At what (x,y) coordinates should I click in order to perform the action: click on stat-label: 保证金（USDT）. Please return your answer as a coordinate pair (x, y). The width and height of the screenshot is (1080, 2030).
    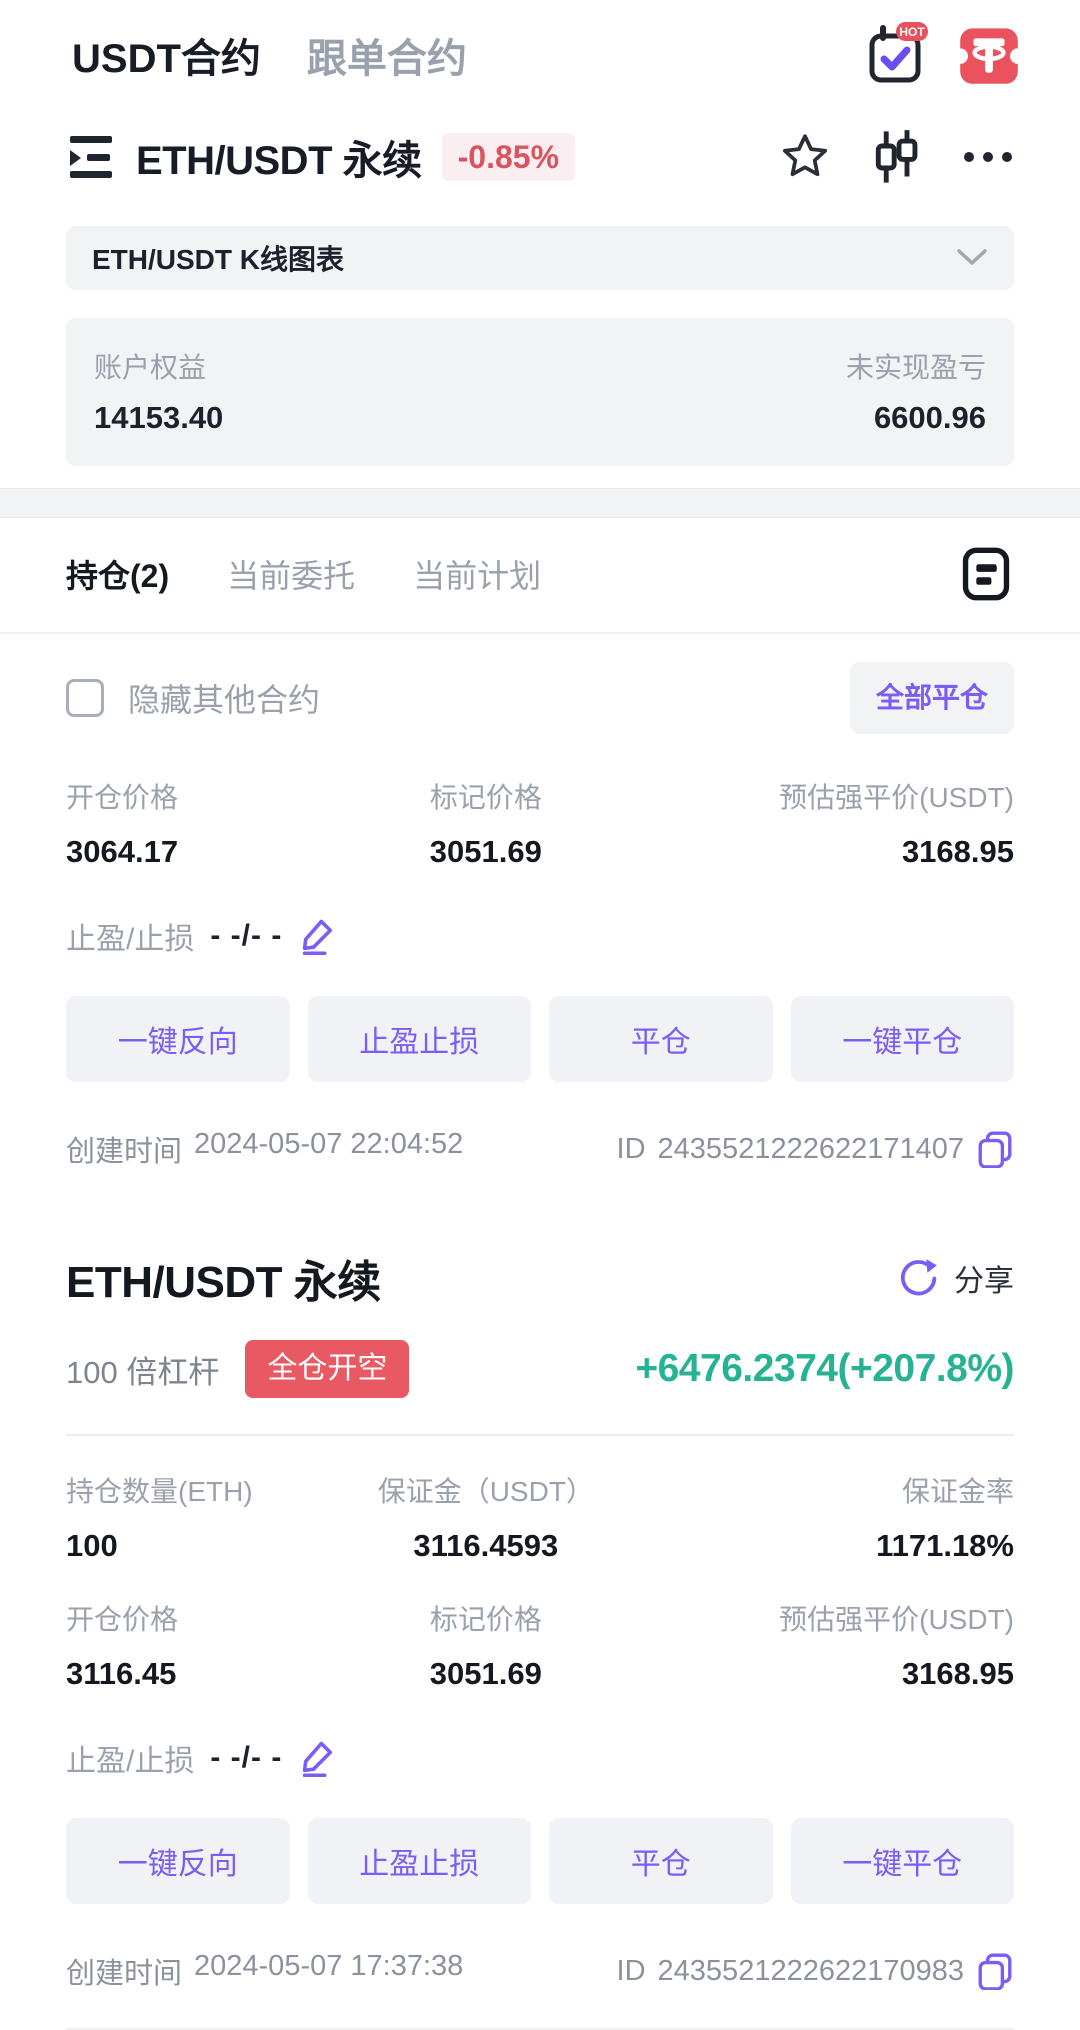
    Looking at the image, I should click on (485, 1491).